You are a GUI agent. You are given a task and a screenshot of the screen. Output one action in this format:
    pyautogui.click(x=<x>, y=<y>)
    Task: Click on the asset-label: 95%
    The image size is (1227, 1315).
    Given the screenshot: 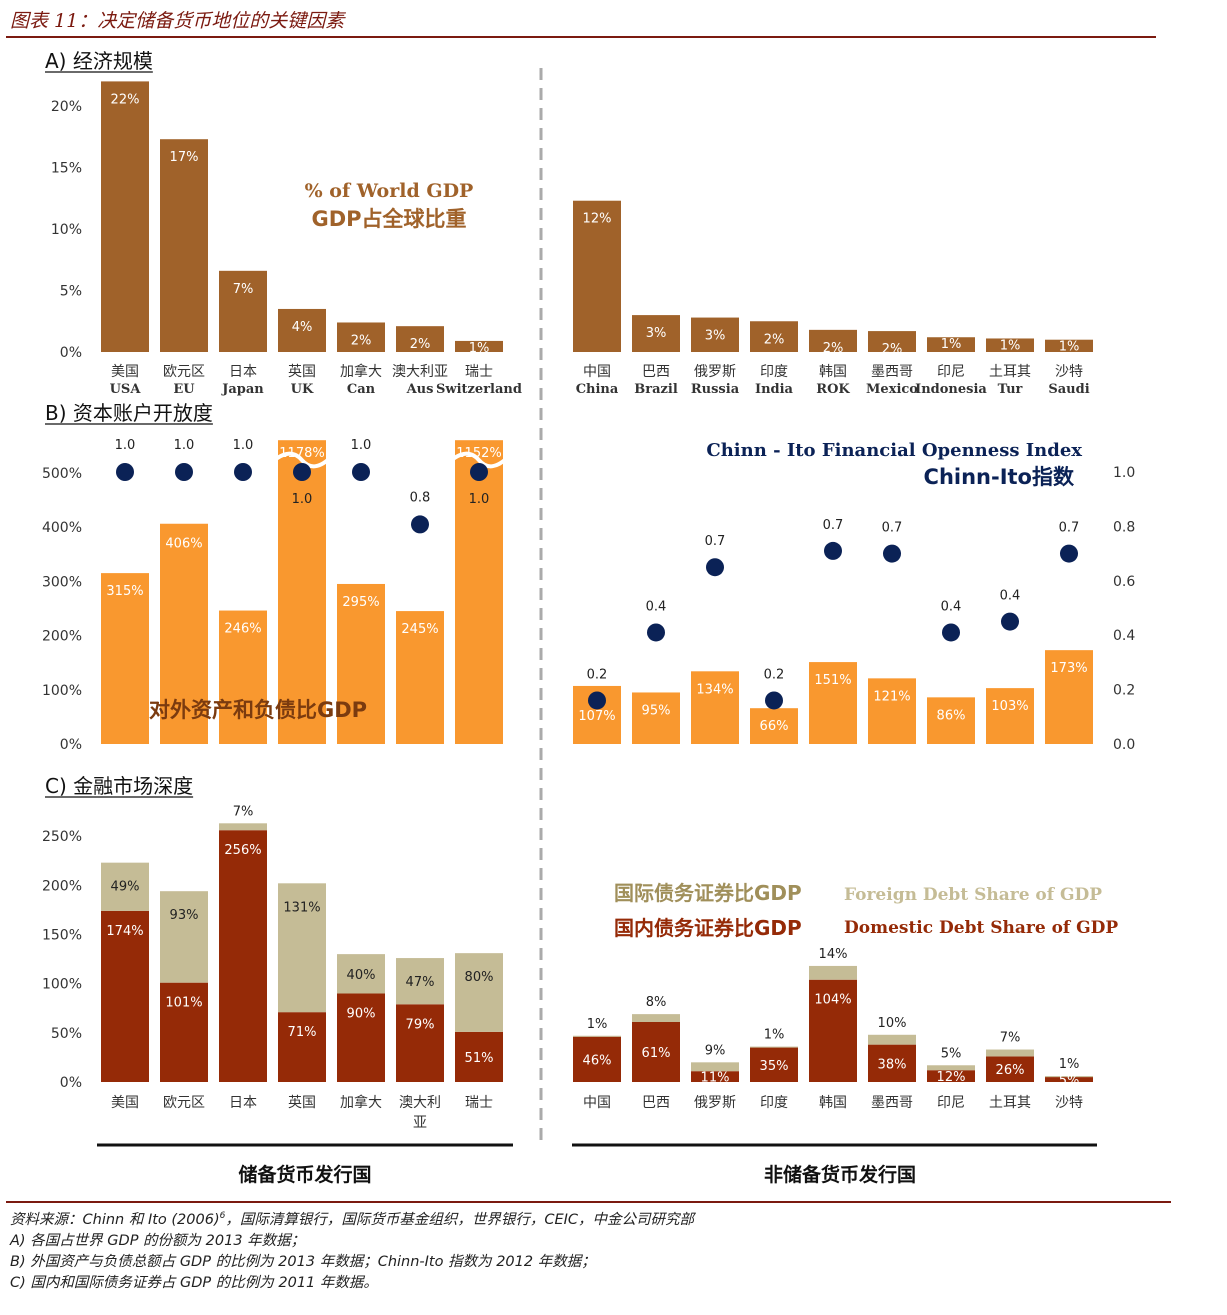 What is the action you would take?
    pyautogui.click(x=656, y=710)
    